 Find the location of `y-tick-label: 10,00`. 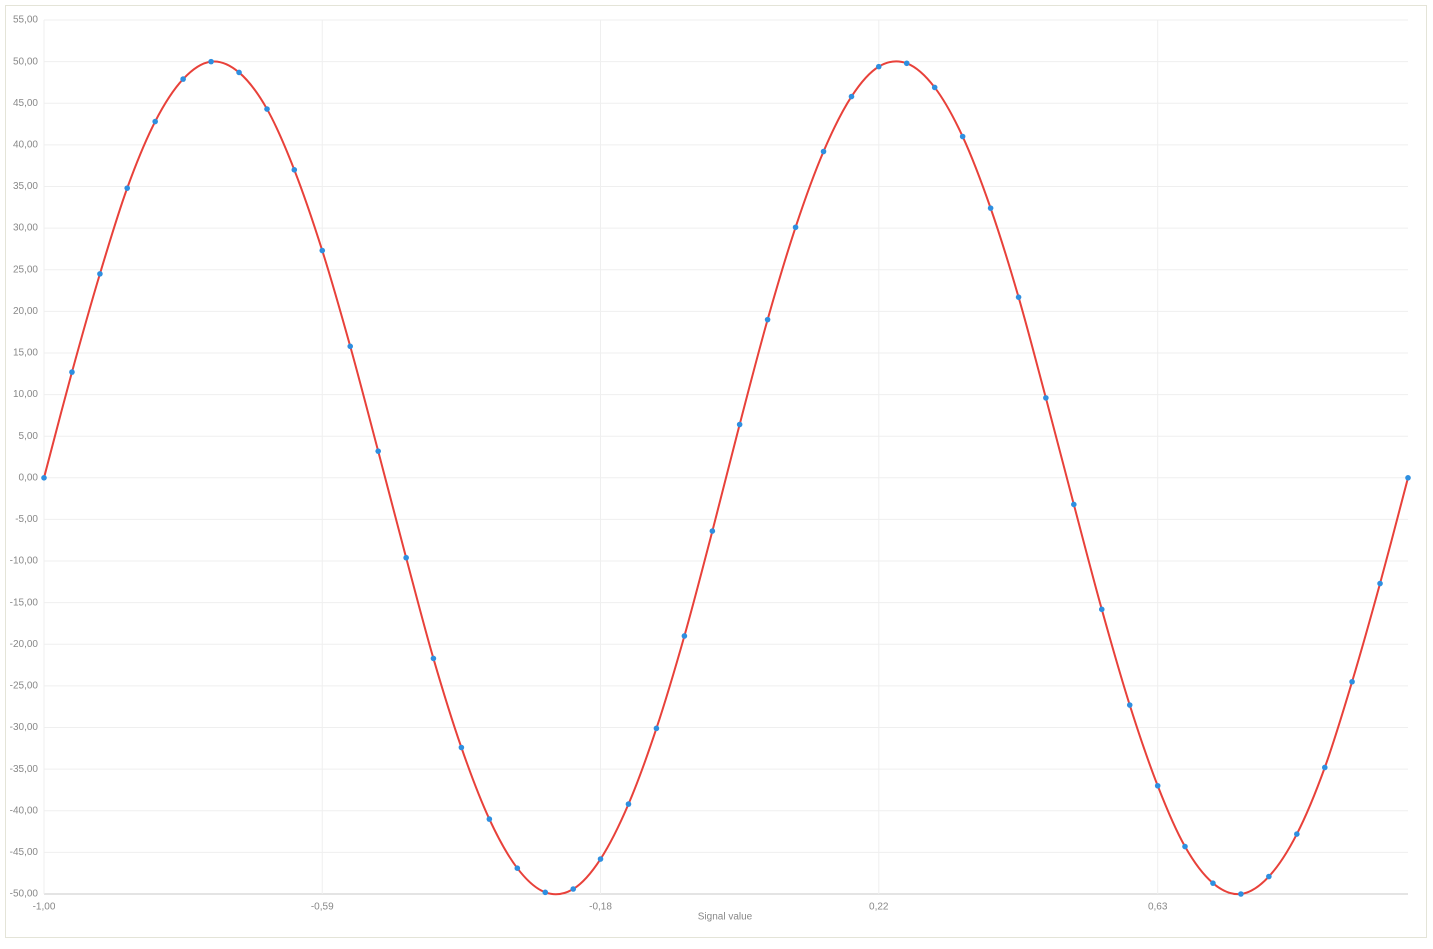

y-tick-label: 10,00 is located at coordinates (25, 394).